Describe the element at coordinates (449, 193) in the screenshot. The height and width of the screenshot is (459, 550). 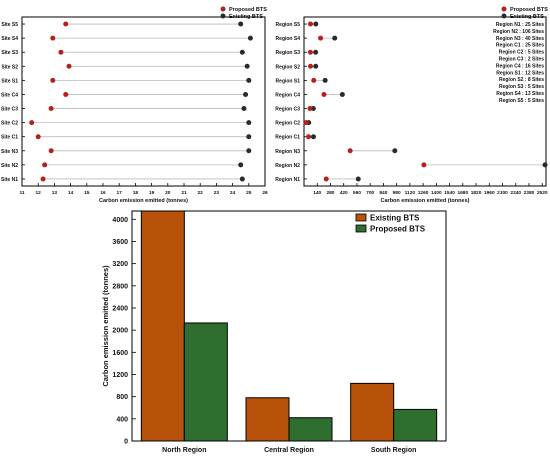
I see `right-dumbbell-xtick-label: 1540` at that location.